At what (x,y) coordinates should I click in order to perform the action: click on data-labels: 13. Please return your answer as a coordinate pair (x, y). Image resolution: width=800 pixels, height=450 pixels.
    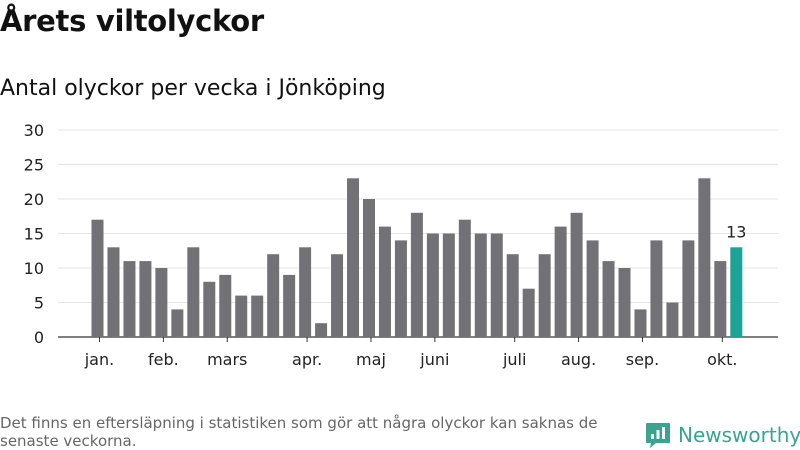
    Looking at the image, I should click on (736, 231).